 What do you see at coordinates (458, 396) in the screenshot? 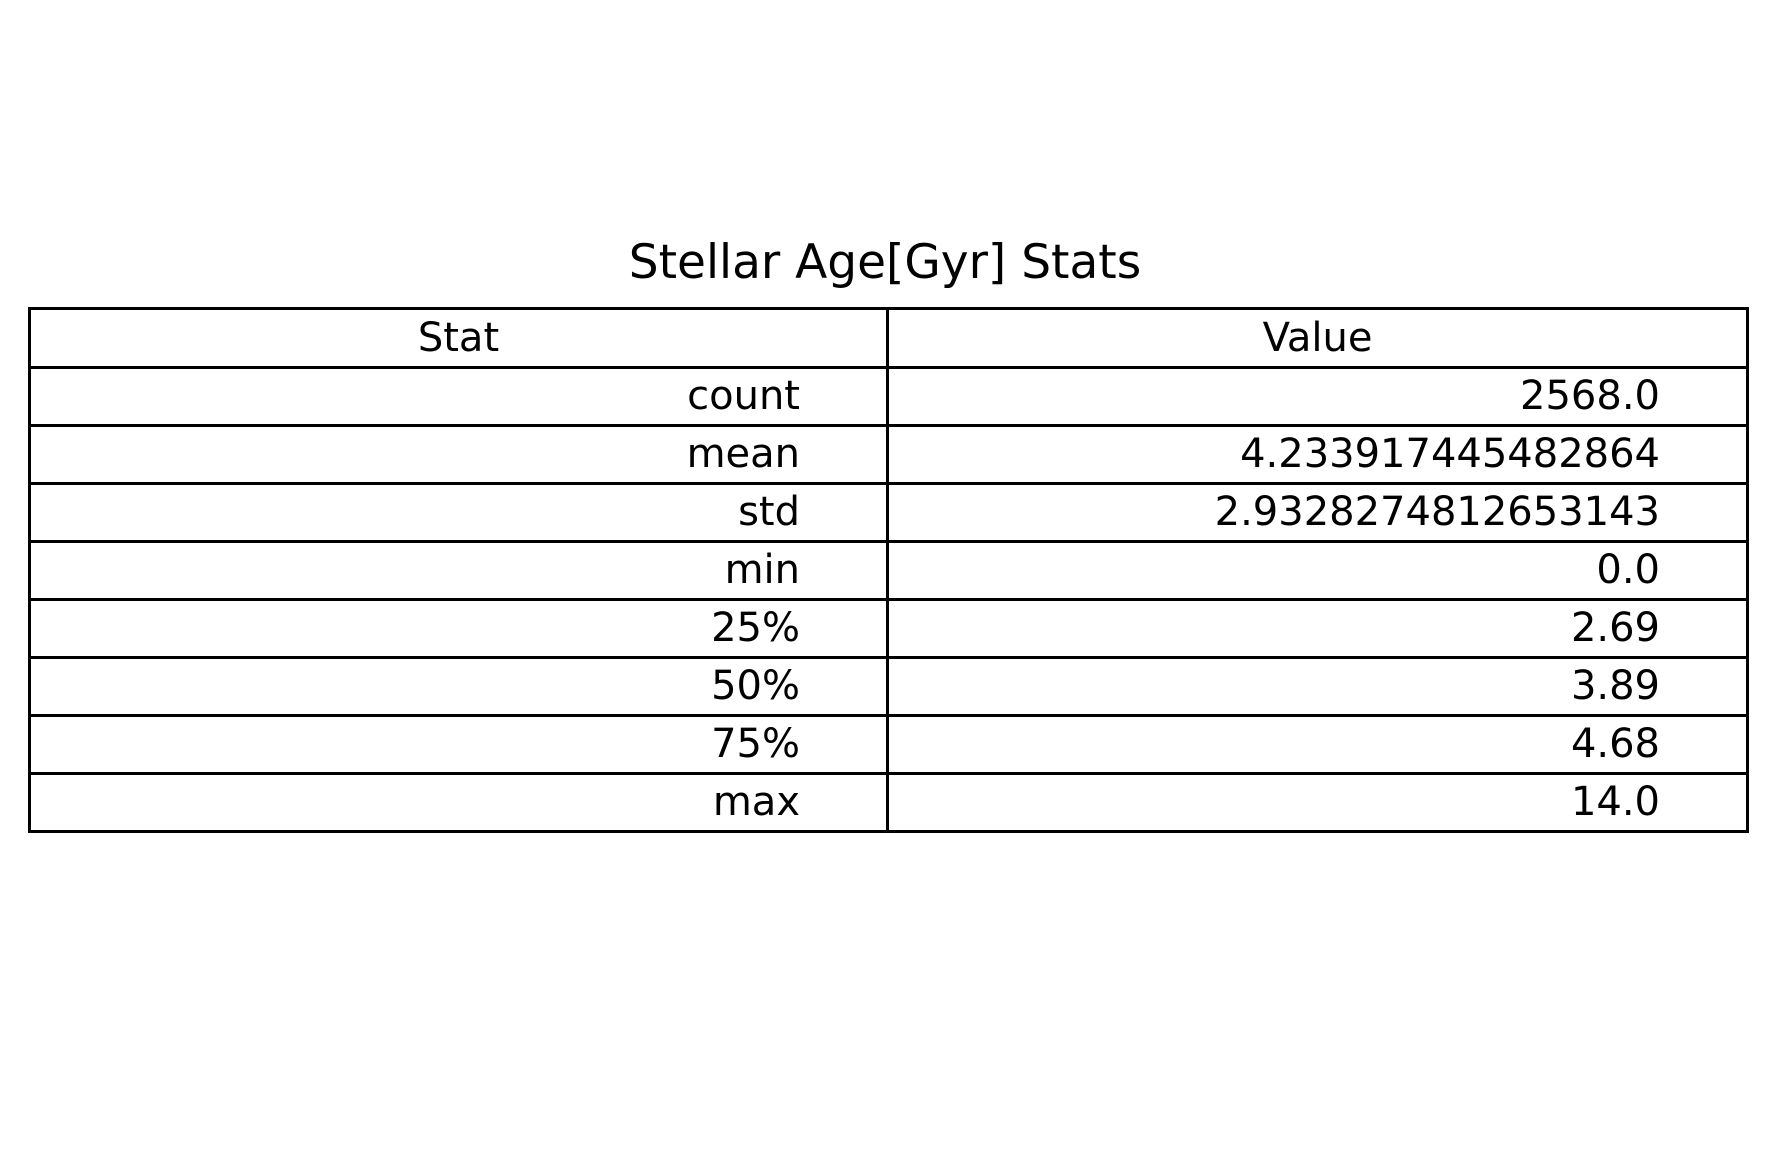
I see `stat-cell: count` at bounding box center [458, 396].